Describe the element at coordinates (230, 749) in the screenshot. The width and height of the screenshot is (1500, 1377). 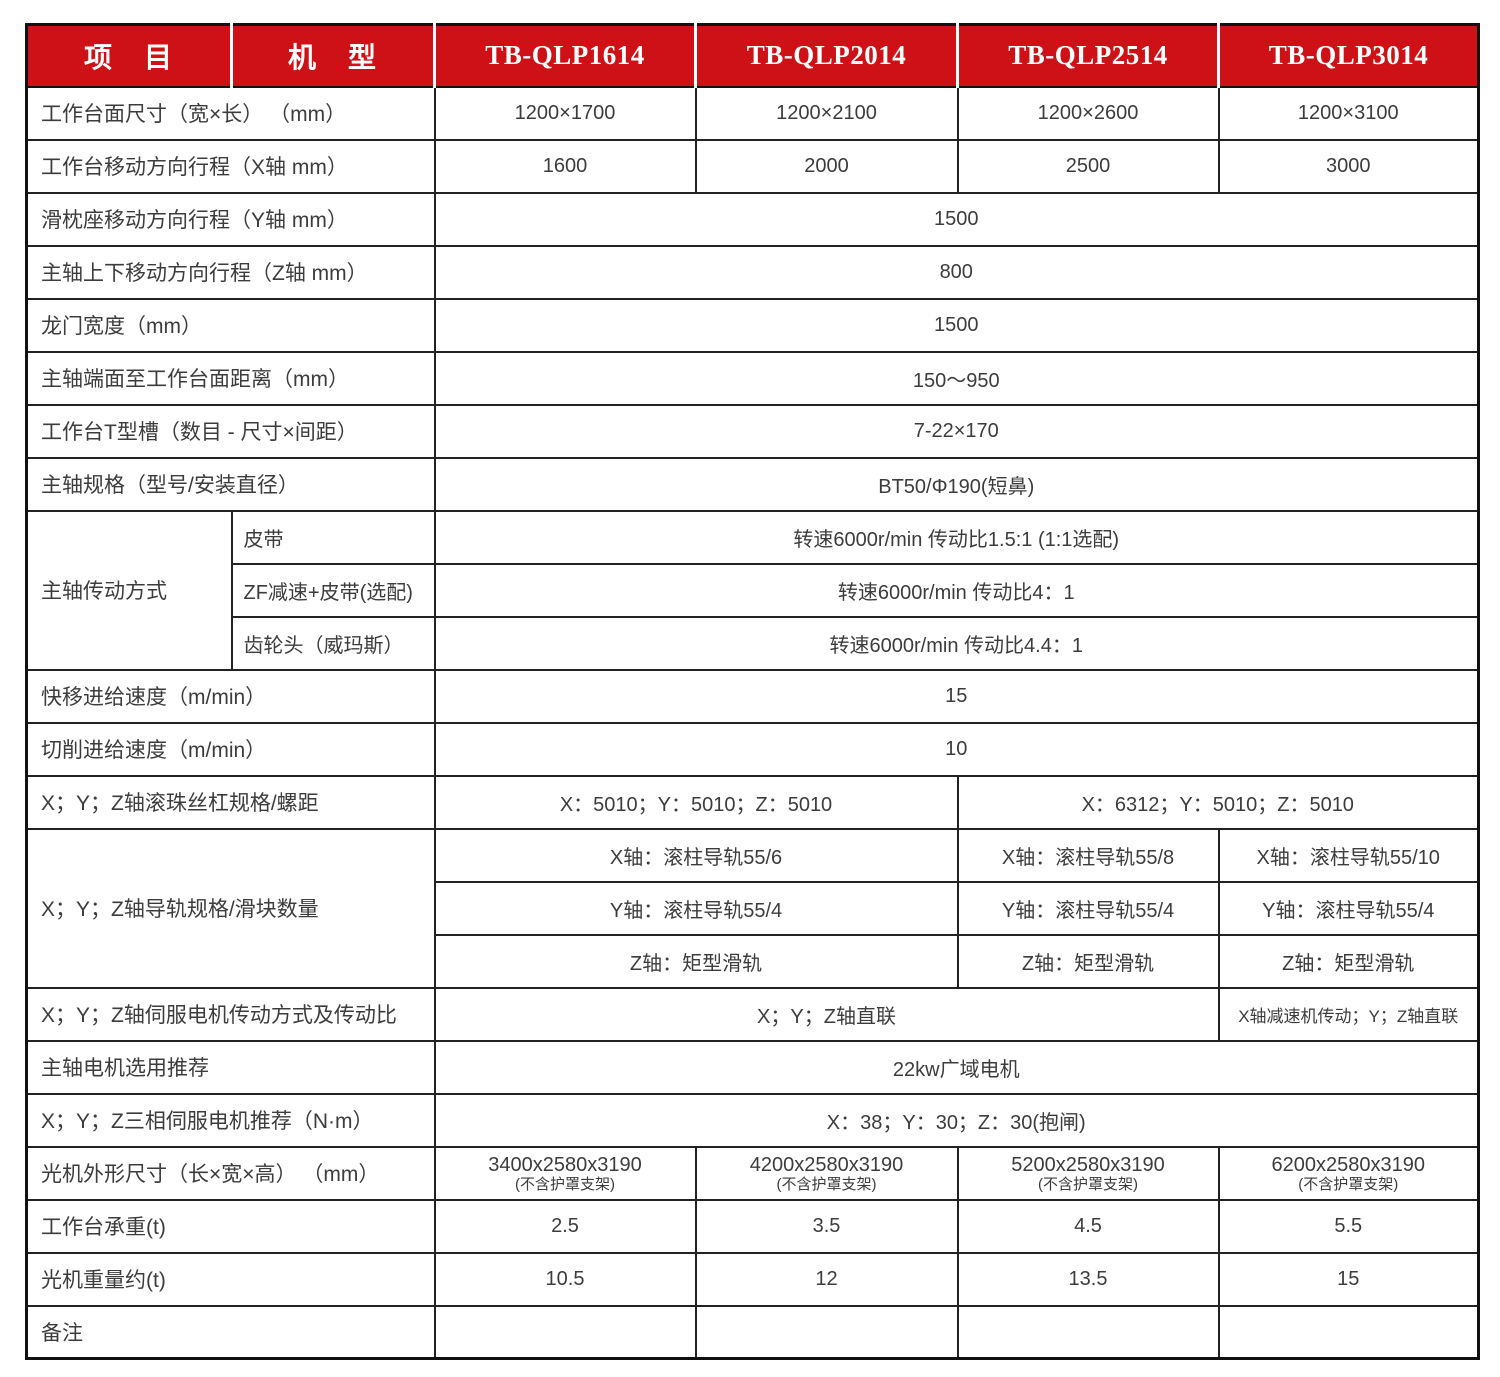
I see `row-label: 切削进给速度（m/min）` at that location.